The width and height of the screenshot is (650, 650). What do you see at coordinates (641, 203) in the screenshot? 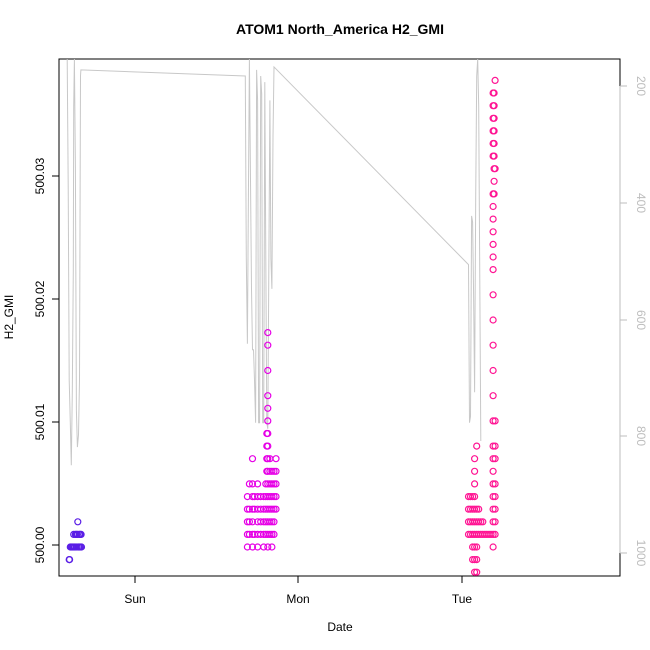
I see `y2-tick-label-400: 400` at bounding box center [641, 203].